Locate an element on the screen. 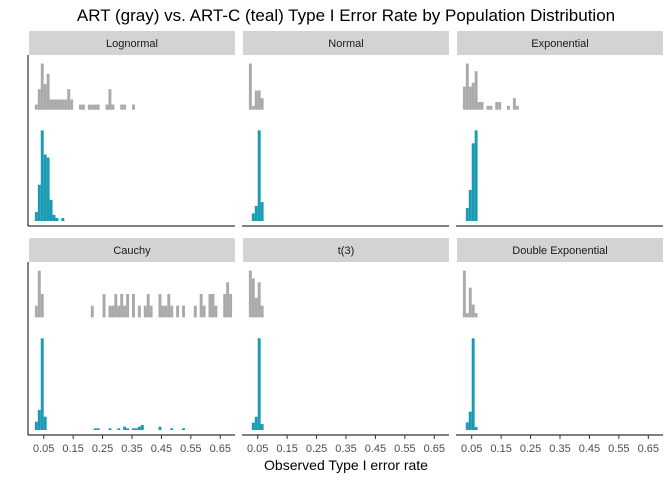 Image resolution: width=672 pixels, height=480 pixels. x-axis-title: Observed Type I error rate is located at coordinates (346, 465).